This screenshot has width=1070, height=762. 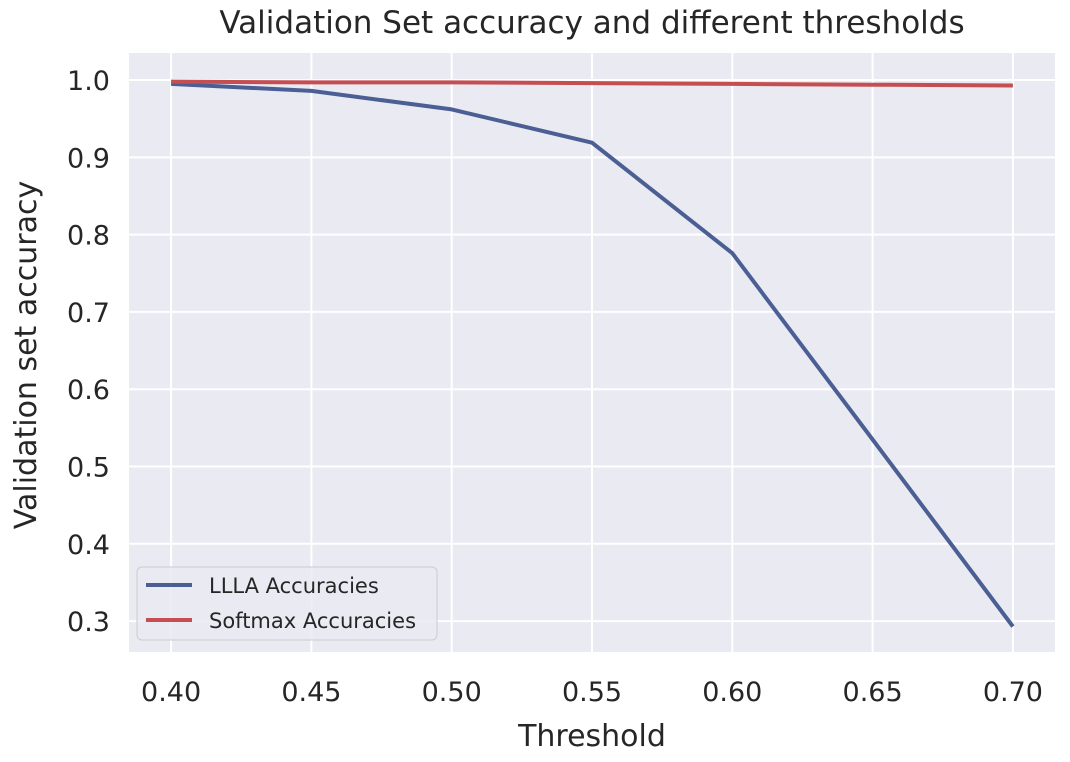 What do you see at coordinates (171, 692) in the screenshot?
I see `x-tick-label: 0.40` at bounding box center [171, 692].